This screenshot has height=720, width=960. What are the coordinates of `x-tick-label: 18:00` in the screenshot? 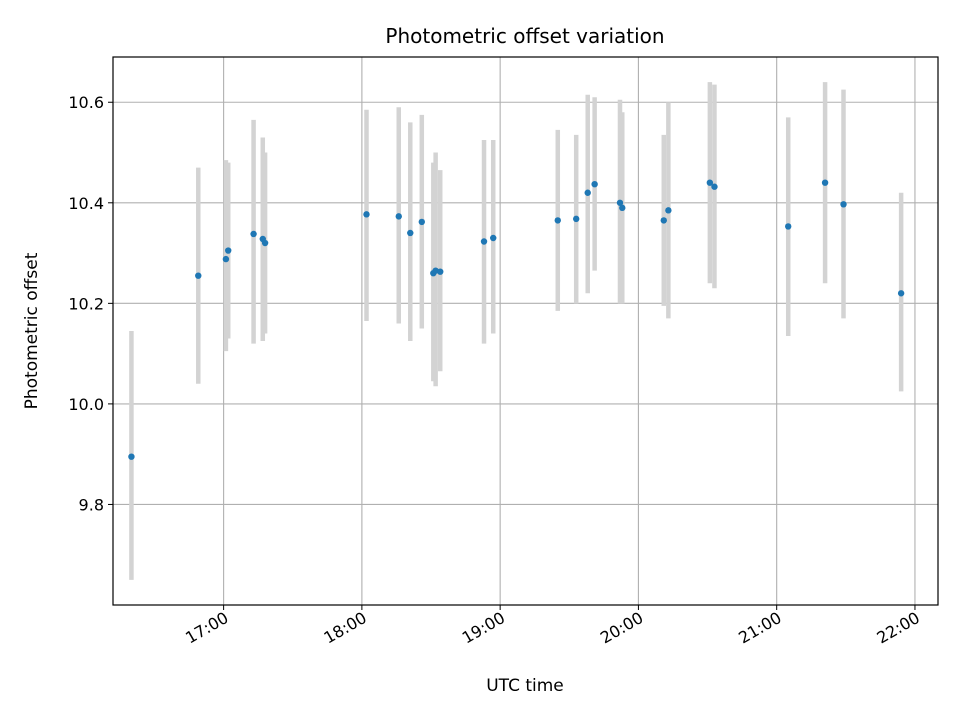 It's located at (344, 628).